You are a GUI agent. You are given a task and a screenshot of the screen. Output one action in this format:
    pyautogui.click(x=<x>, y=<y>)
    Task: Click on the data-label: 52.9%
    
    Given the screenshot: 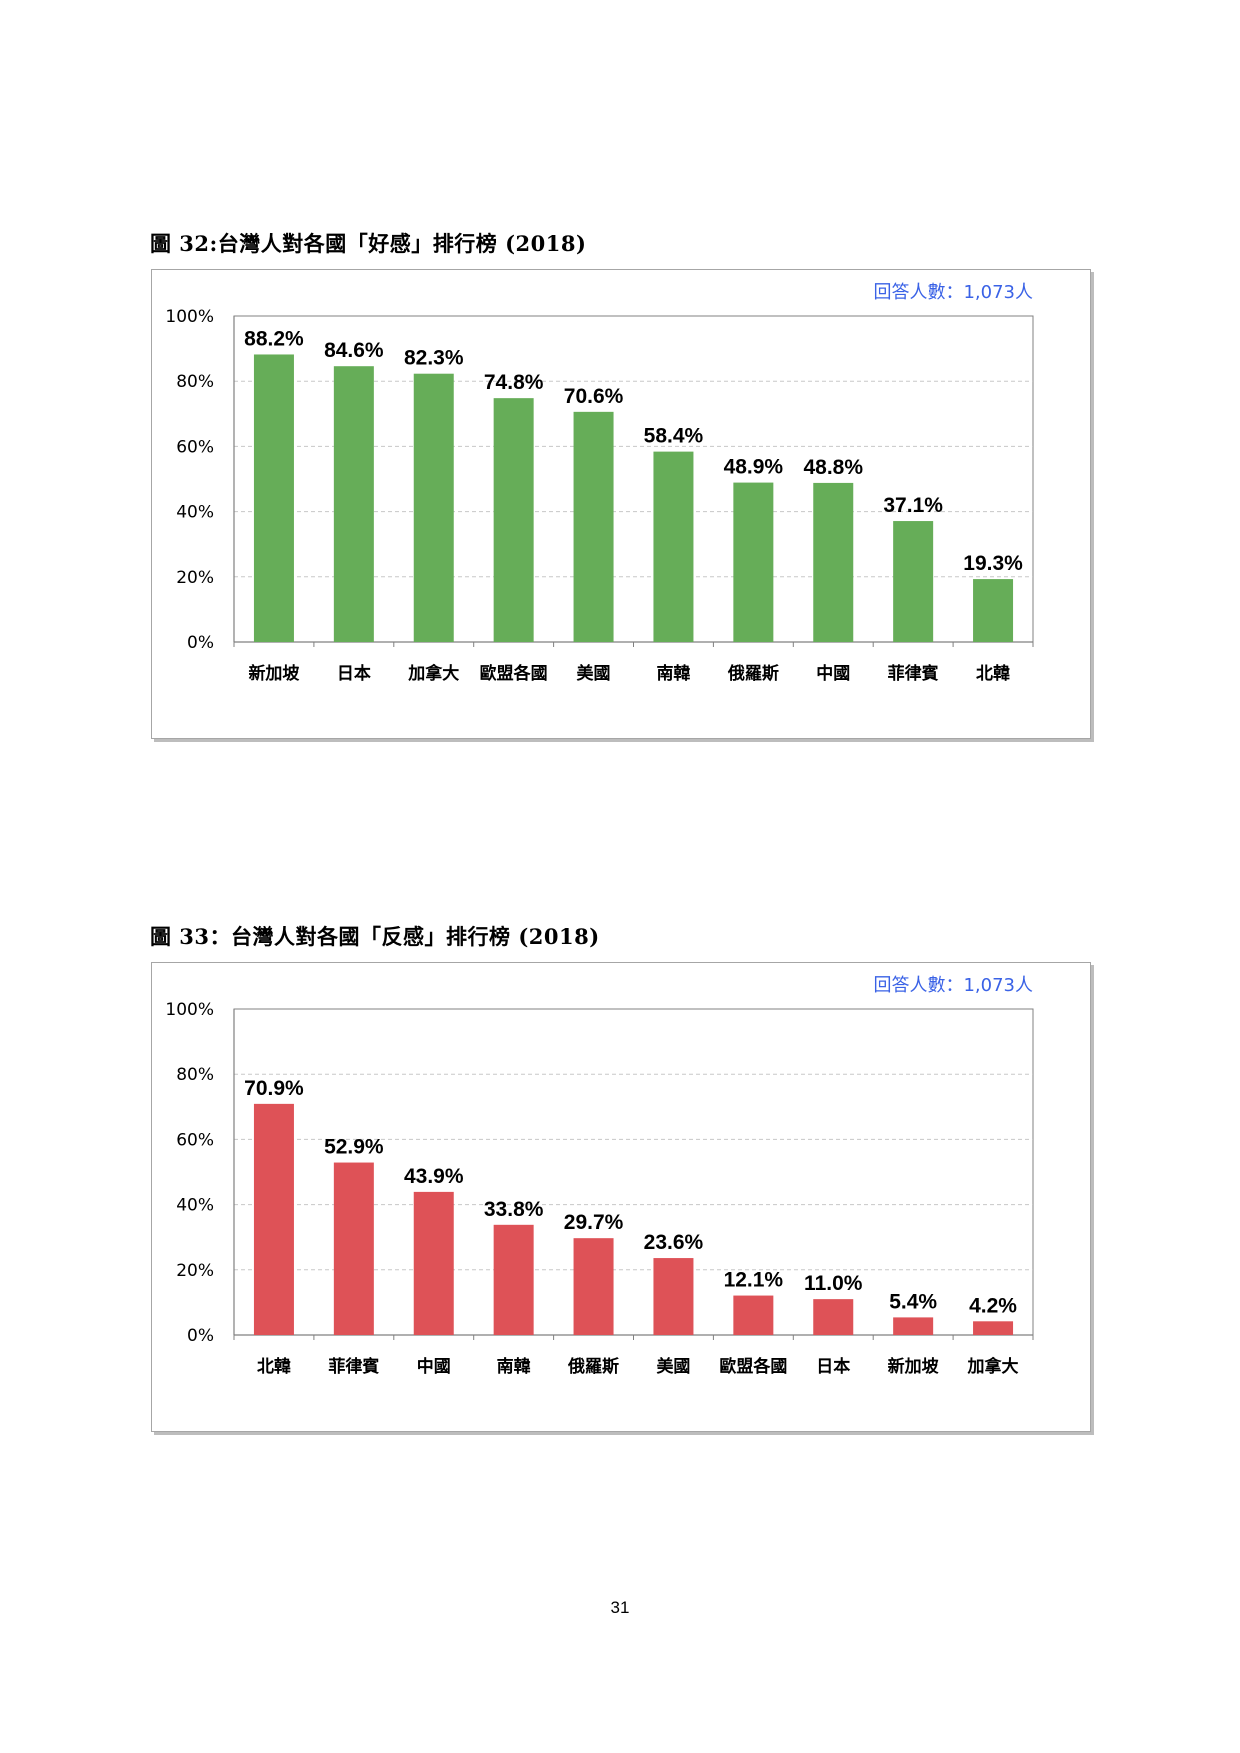 What is the action you would take?
    pyautogui.click(x=354, y=1147)
    